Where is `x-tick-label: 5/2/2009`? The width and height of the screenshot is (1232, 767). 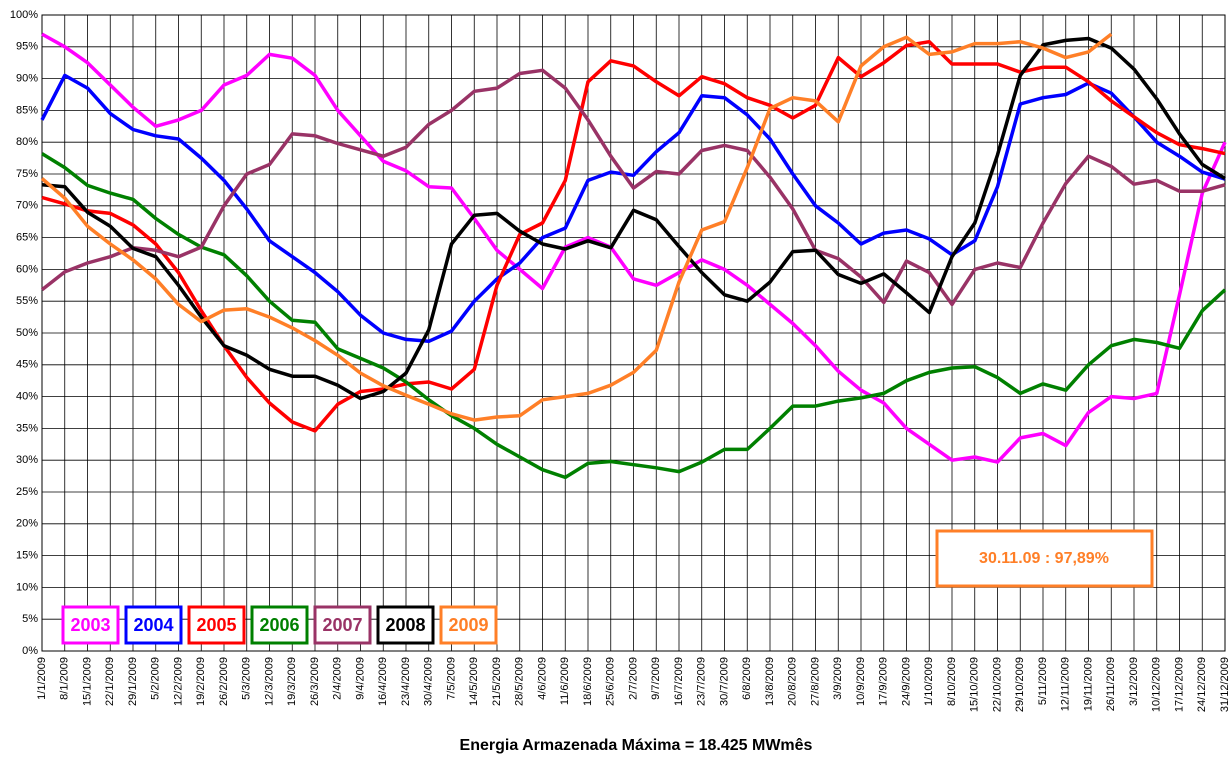
x-tick-label: 5/2/2009 is located at coordinates (156, 678).